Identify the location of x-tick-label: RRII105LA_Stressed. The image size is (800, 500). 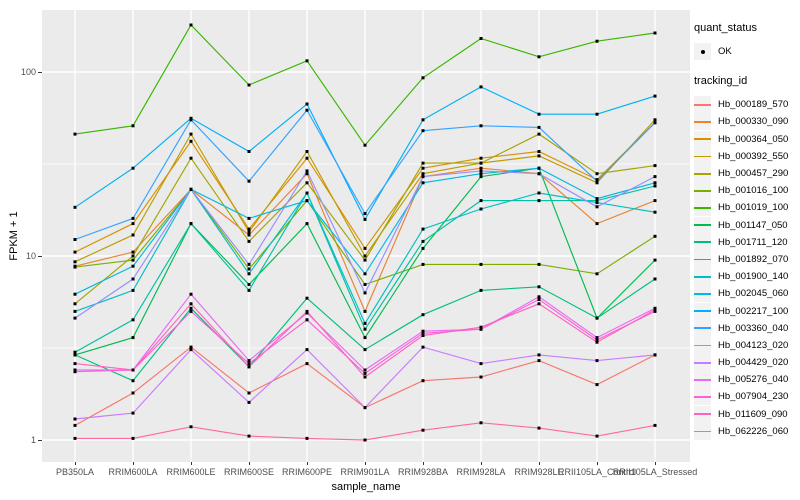
(655, 472).